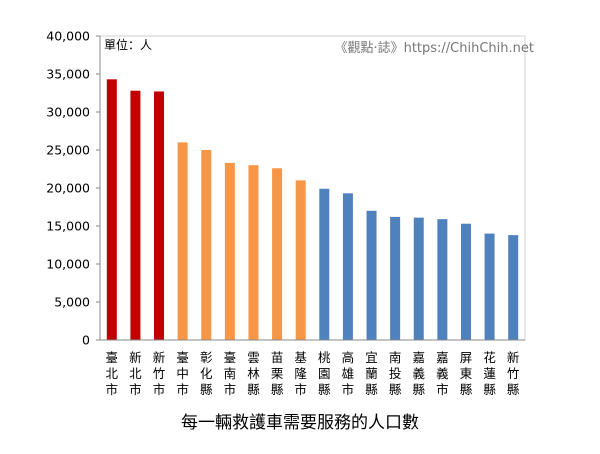 The height and width of the screenshot is (454, 600). Describe the element at coordinates (68, 226) in the screenshot. I see `y-tick-label: 15,000` at that location.